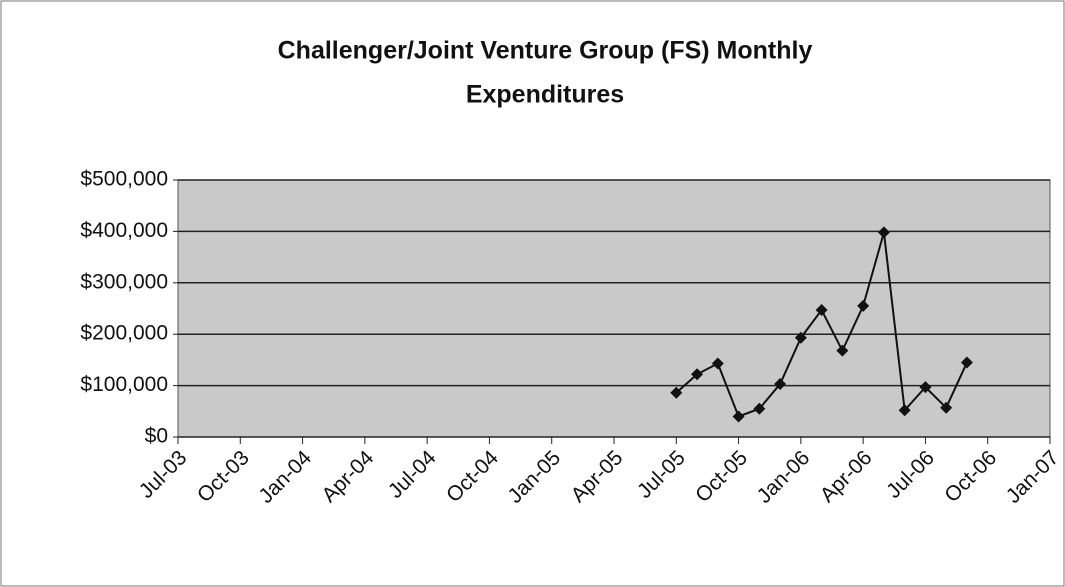  What do you see at coordinates (124, 281) in the screenshot?
I see `y-tick-label: $300,000` at bounding box center [124, 281].